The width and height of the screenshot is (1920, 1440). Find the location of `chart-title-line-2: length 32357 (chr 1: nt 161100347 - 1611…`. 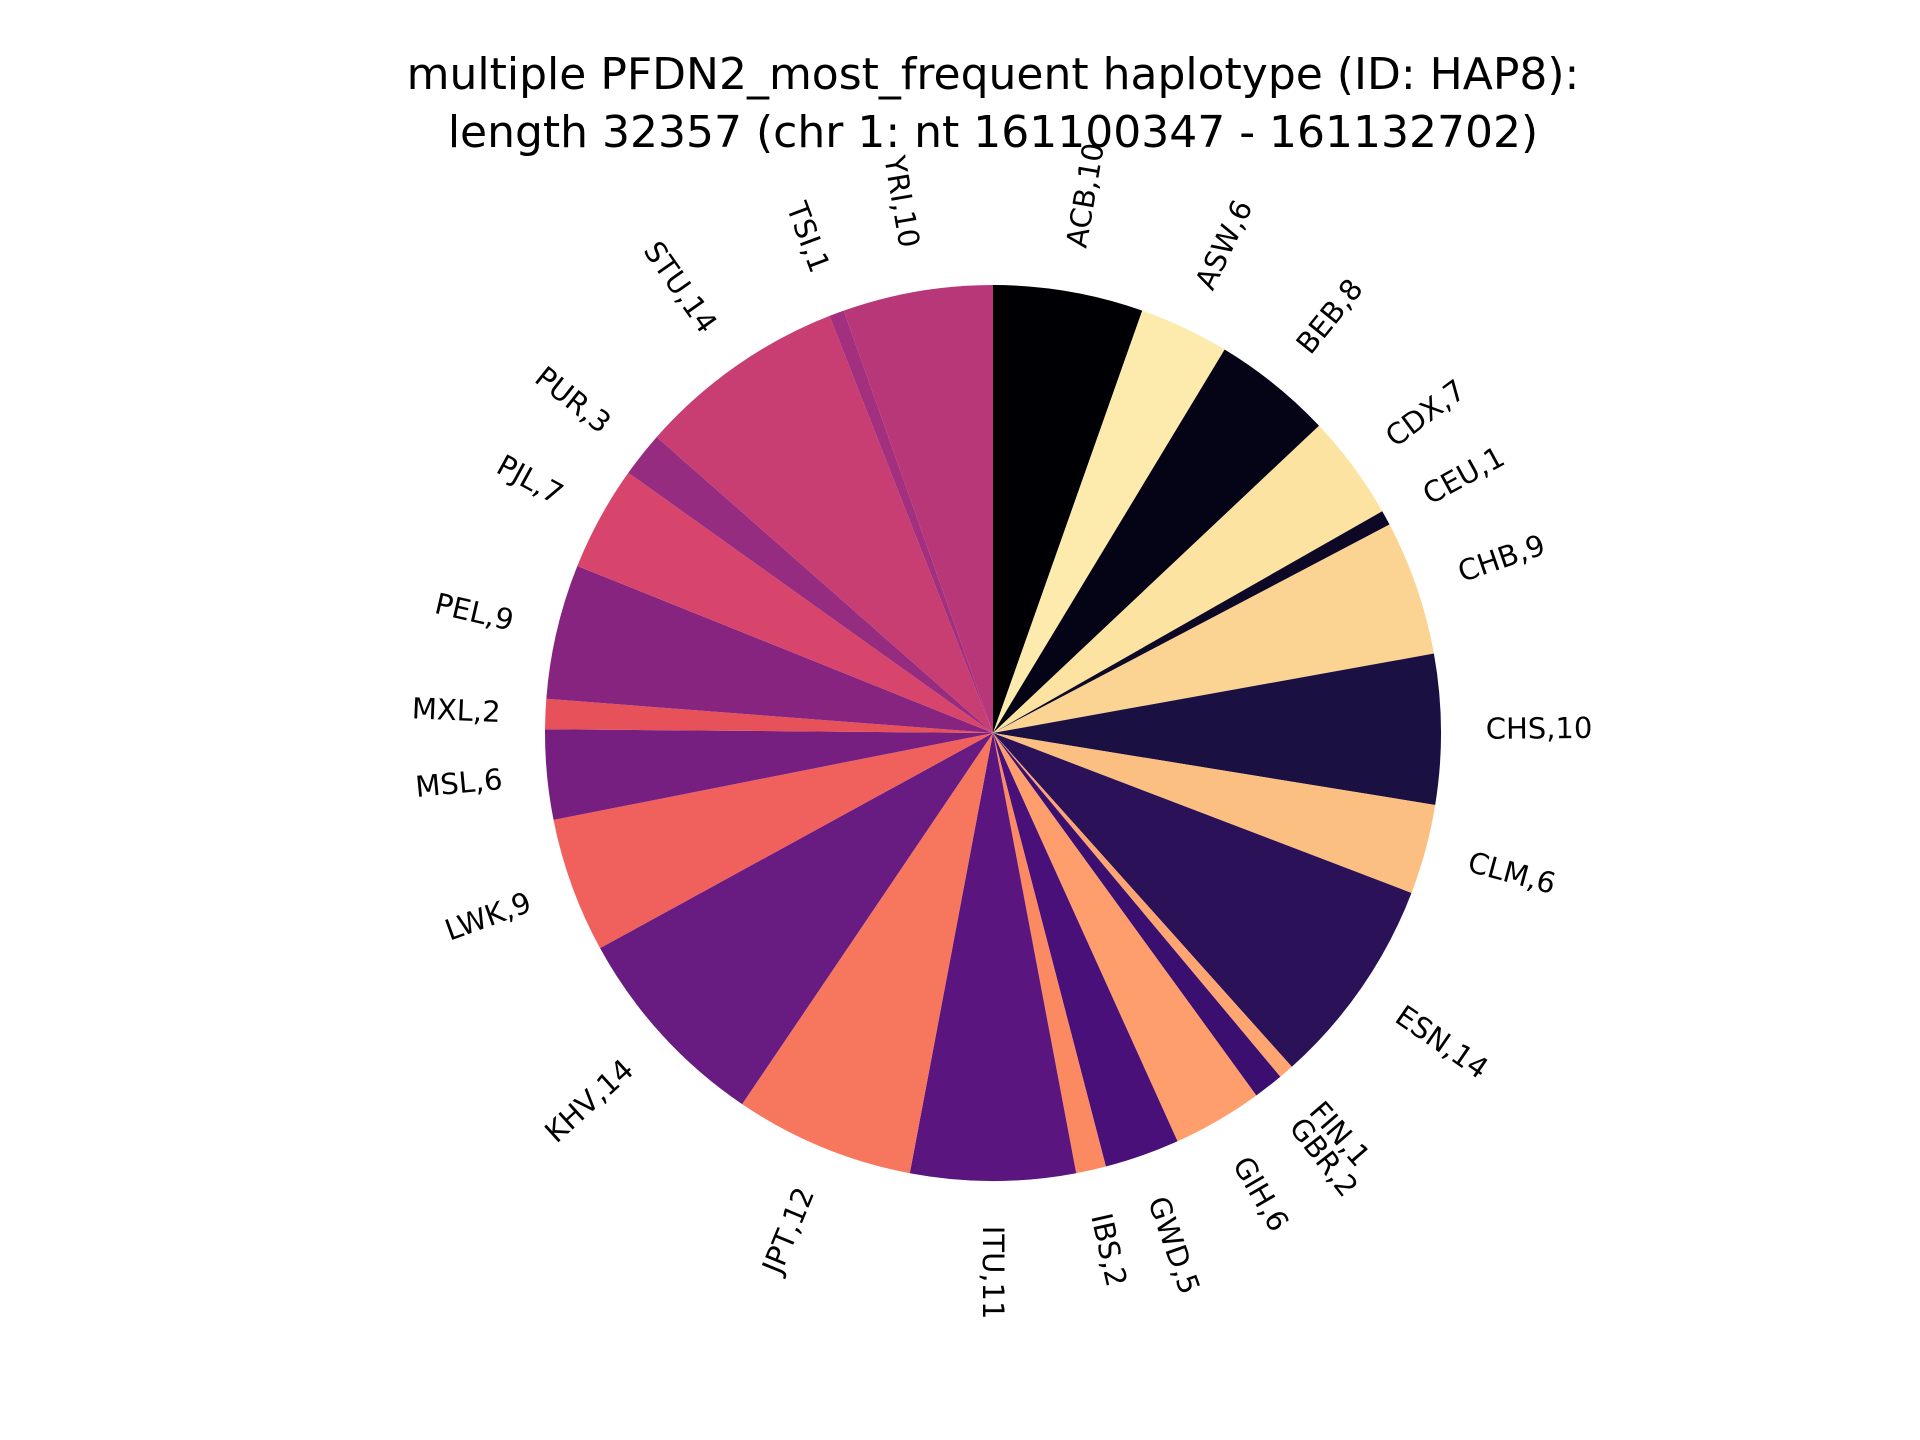

chart-title-line-2: length 32357 (chr 1: nt 161100347 - 1611… is located at coordinates (993, 132).